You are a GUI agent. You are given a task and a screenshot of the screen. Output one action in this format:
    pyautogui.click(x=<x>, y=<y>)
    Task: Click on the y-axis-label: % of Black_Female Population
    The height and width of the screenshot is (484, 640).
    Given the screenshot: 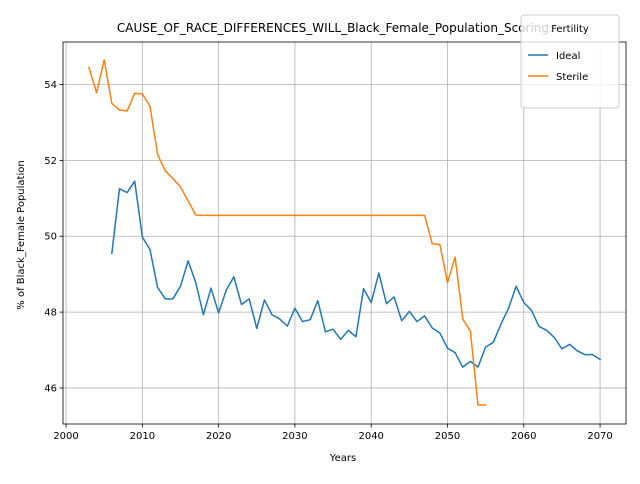 What is the action you would take?
    pyautogui.click(x=21, y=234)
    